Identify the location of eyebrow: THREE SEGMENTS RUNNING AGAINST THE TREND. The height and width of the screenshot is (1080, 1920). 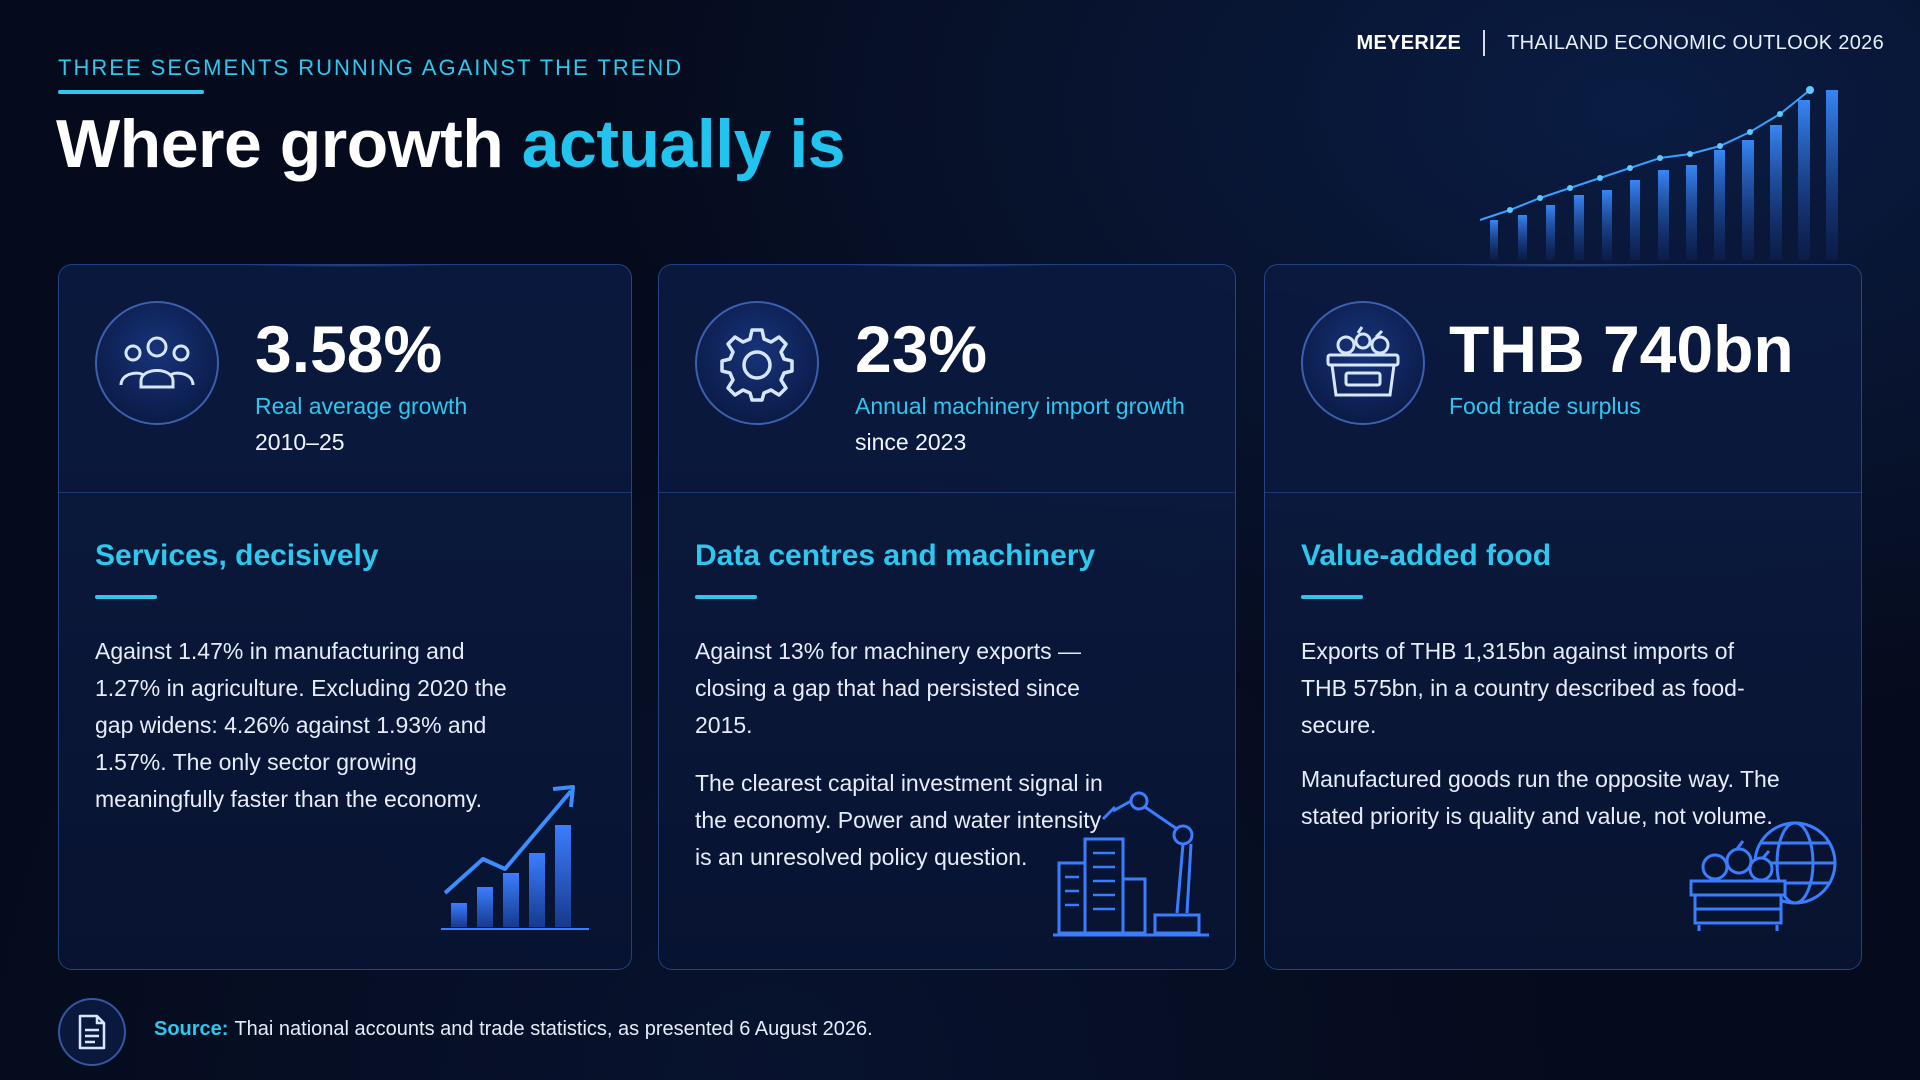
(371, 67).